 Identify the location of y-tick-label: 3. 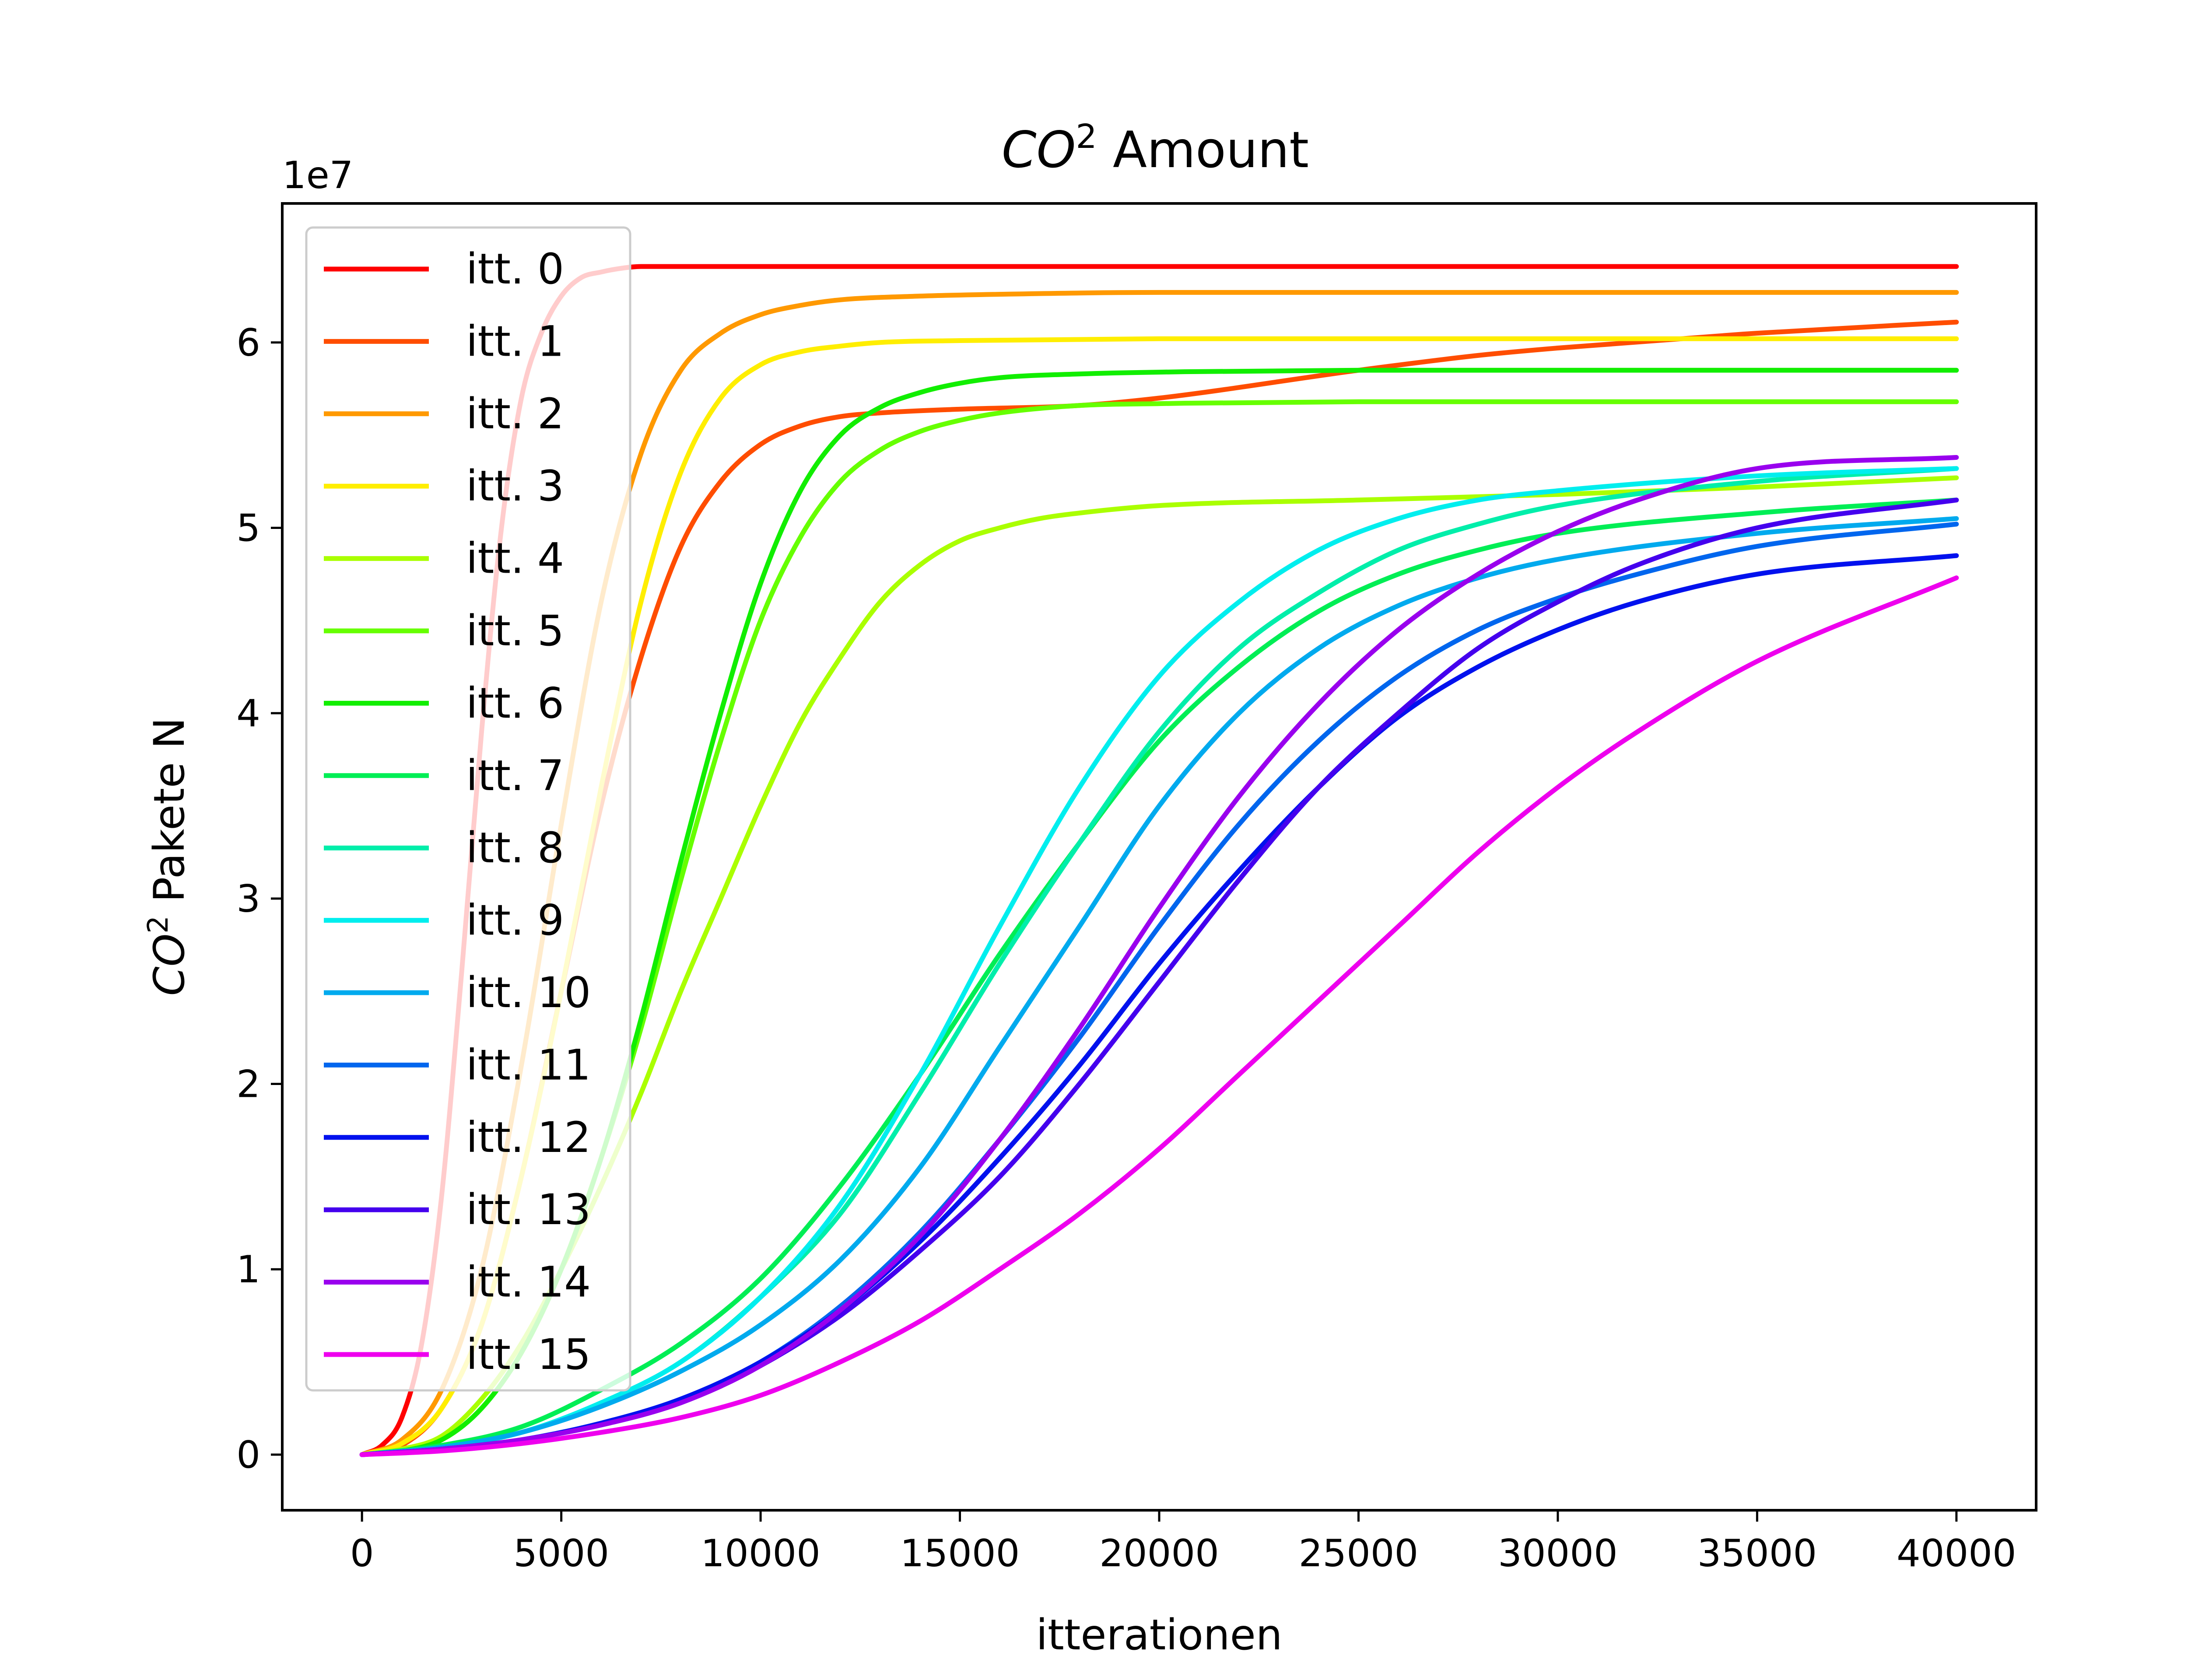
(248, 899).